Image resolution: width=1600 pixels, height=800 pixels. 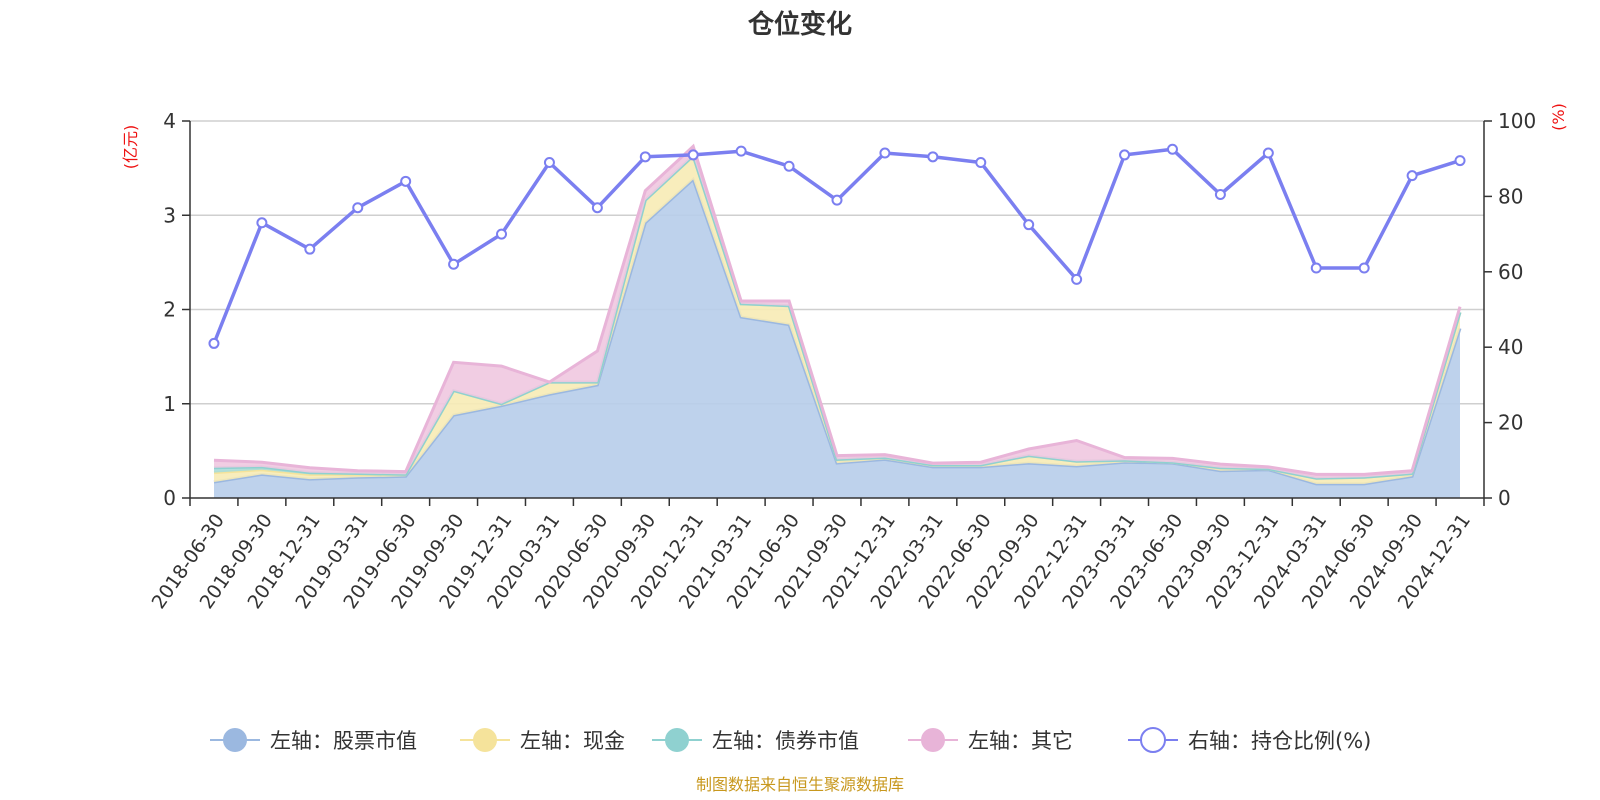 I want to click on right-tick-label-3: 60, so click(x=1510, y=272).